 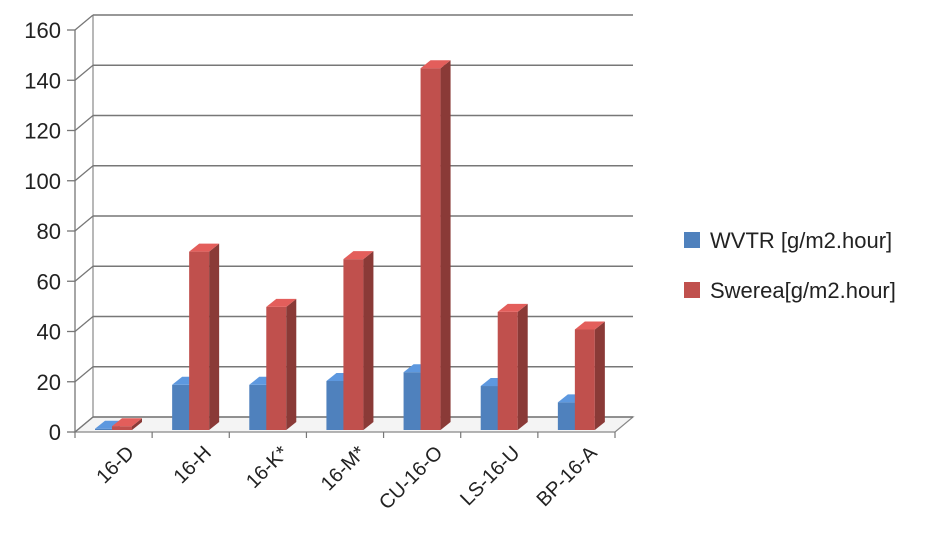 I want to click on legend: WVTR [g/m2.hour] Swerea[g/m2.hour], so click(x=790, y=265).